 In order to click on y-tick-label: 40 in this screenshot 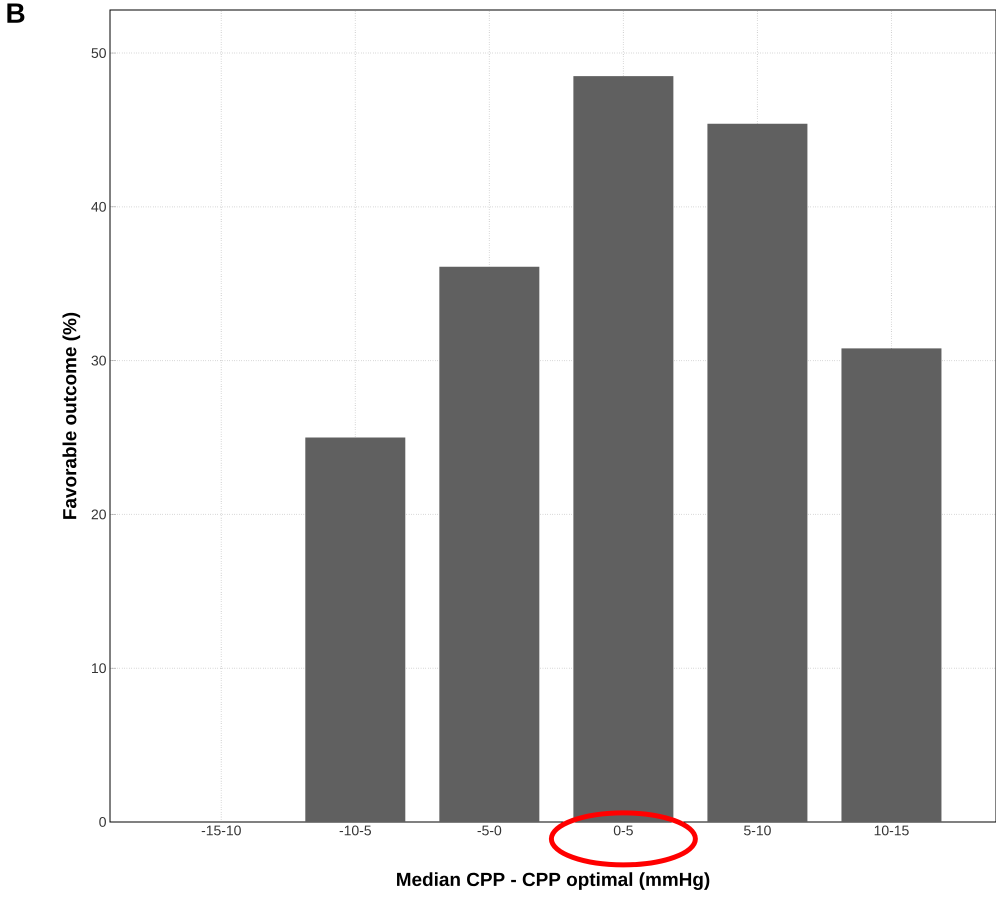, I will do `click(98, 207)`.